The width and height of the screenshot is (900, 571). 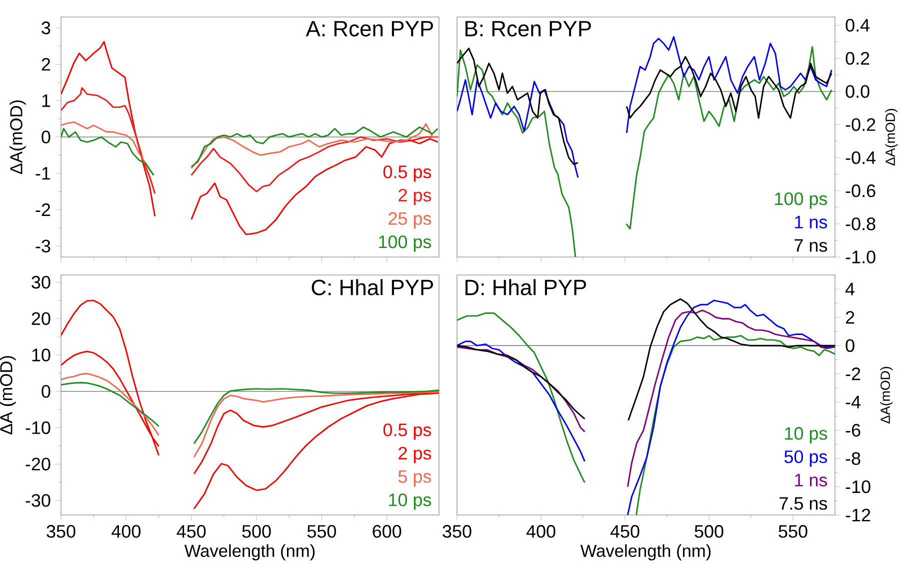 I want to click on x-tick-label: 600, so click(x=387, y=531).